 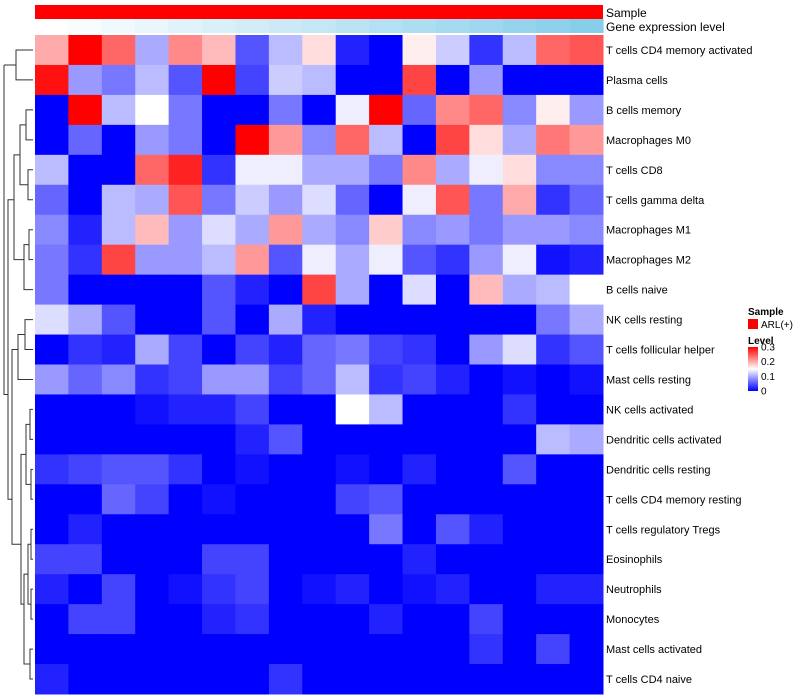 I want to click on legend-level-colorbar, so click(x=753, y=369).